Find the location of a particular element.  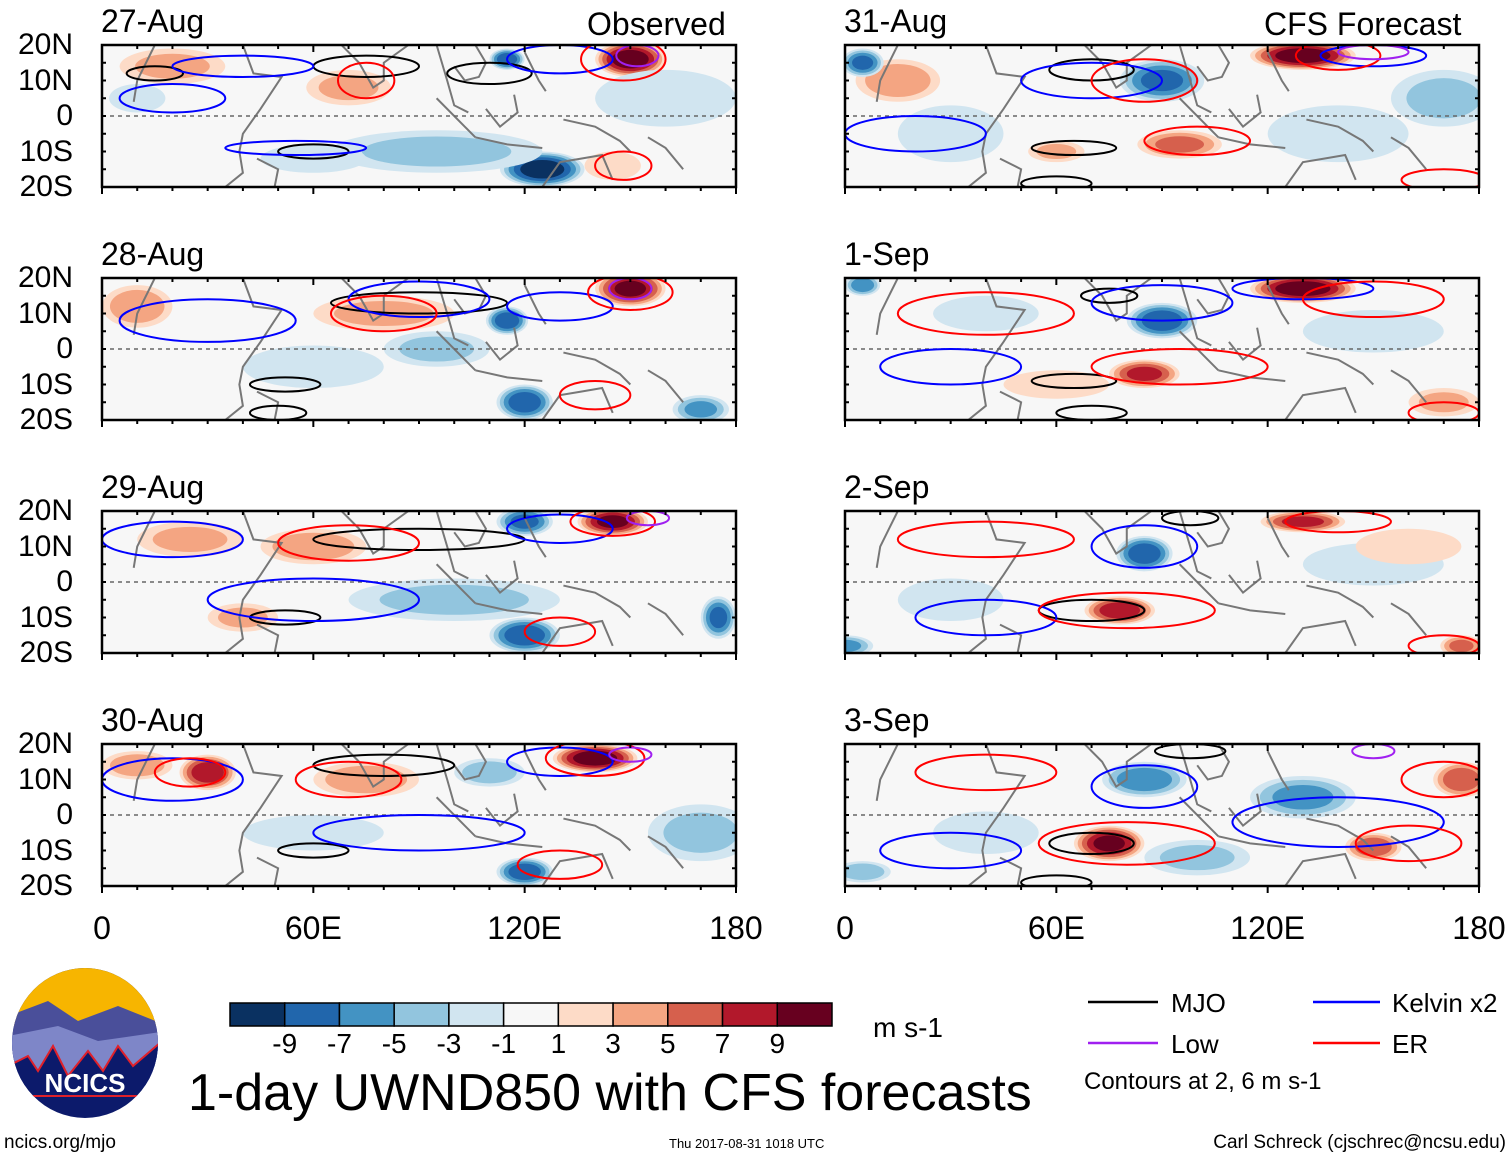

legend-er: ER is located at coordinates (1410, 1044).